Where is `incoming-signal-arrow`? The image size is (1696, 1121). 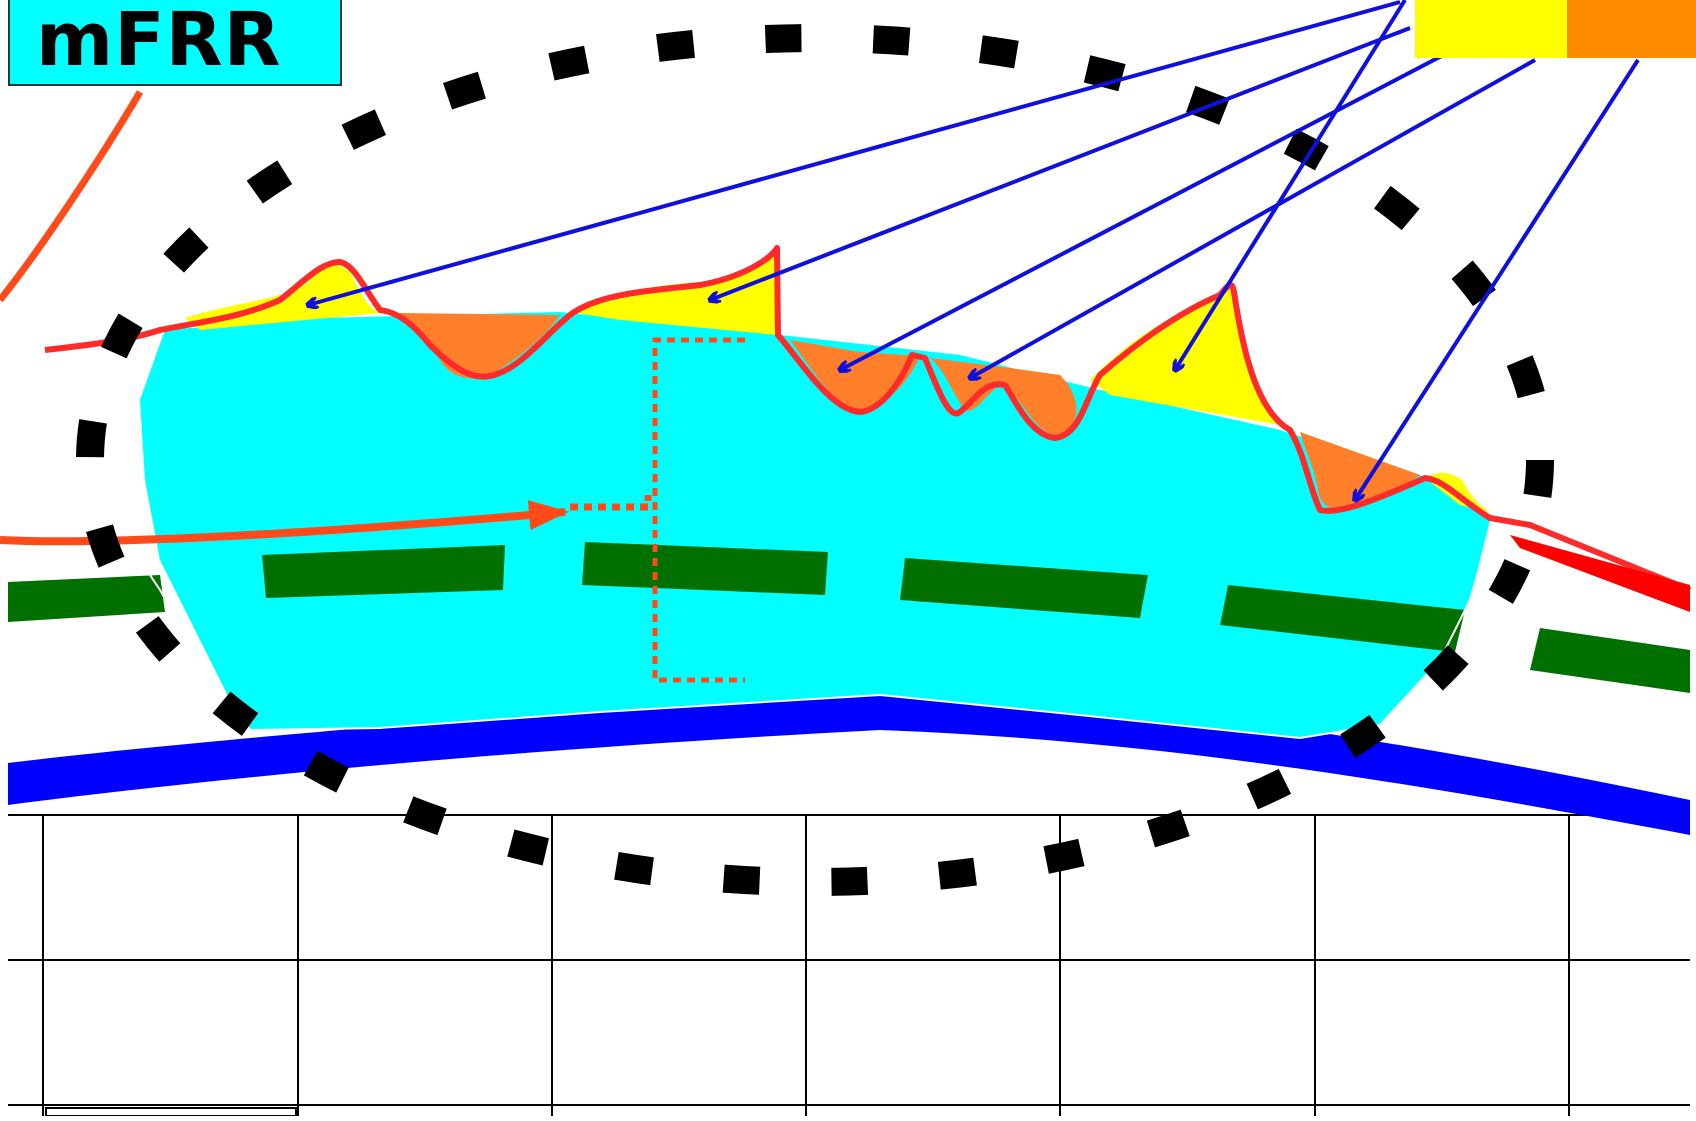
incoming-signal-arrow is located at coordinates (284, 523).